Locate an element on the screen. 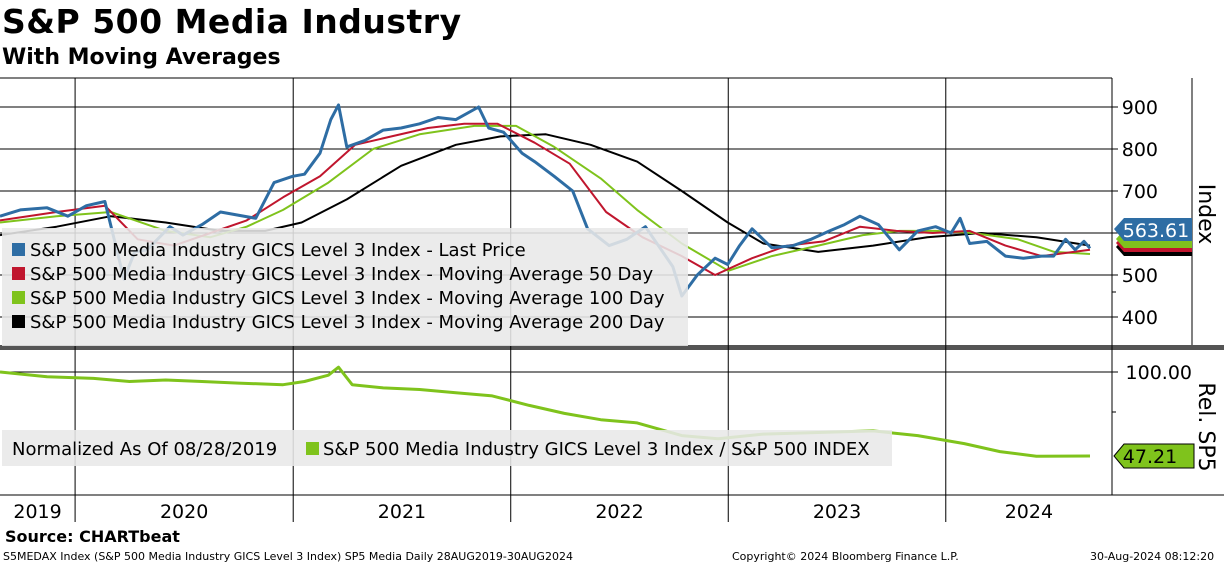 This screenshot has height=566, width=1224. x-tick-label: 2022 is located at coordinates (619, 512).